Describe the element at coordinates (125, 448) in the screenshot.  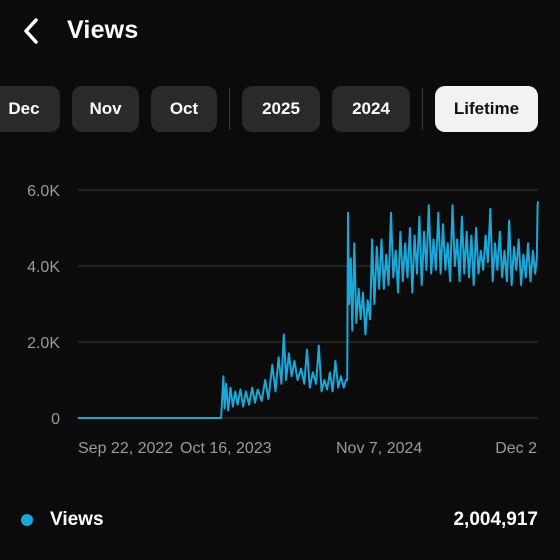
I see `x-tick-label: Sep 22, 2022` at that location.